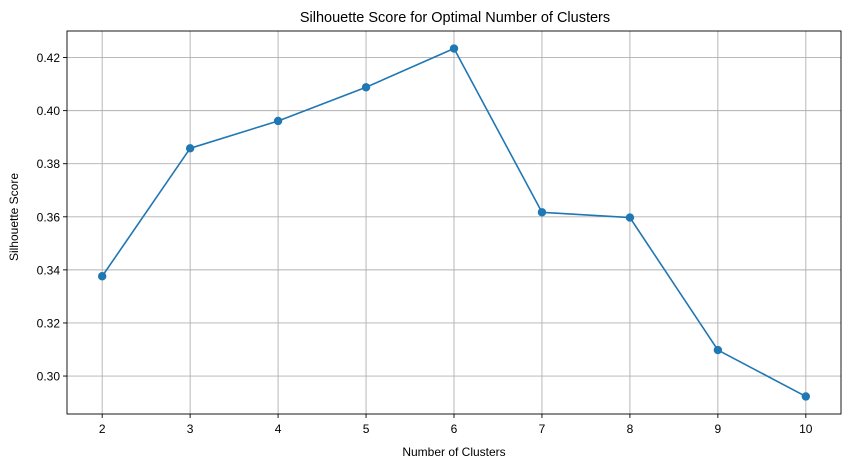 This screenshot has width=851, height=468. Describe the element at coordinates (806, 429) in the screenshot. I see `x-tick-label: 10` at that location.